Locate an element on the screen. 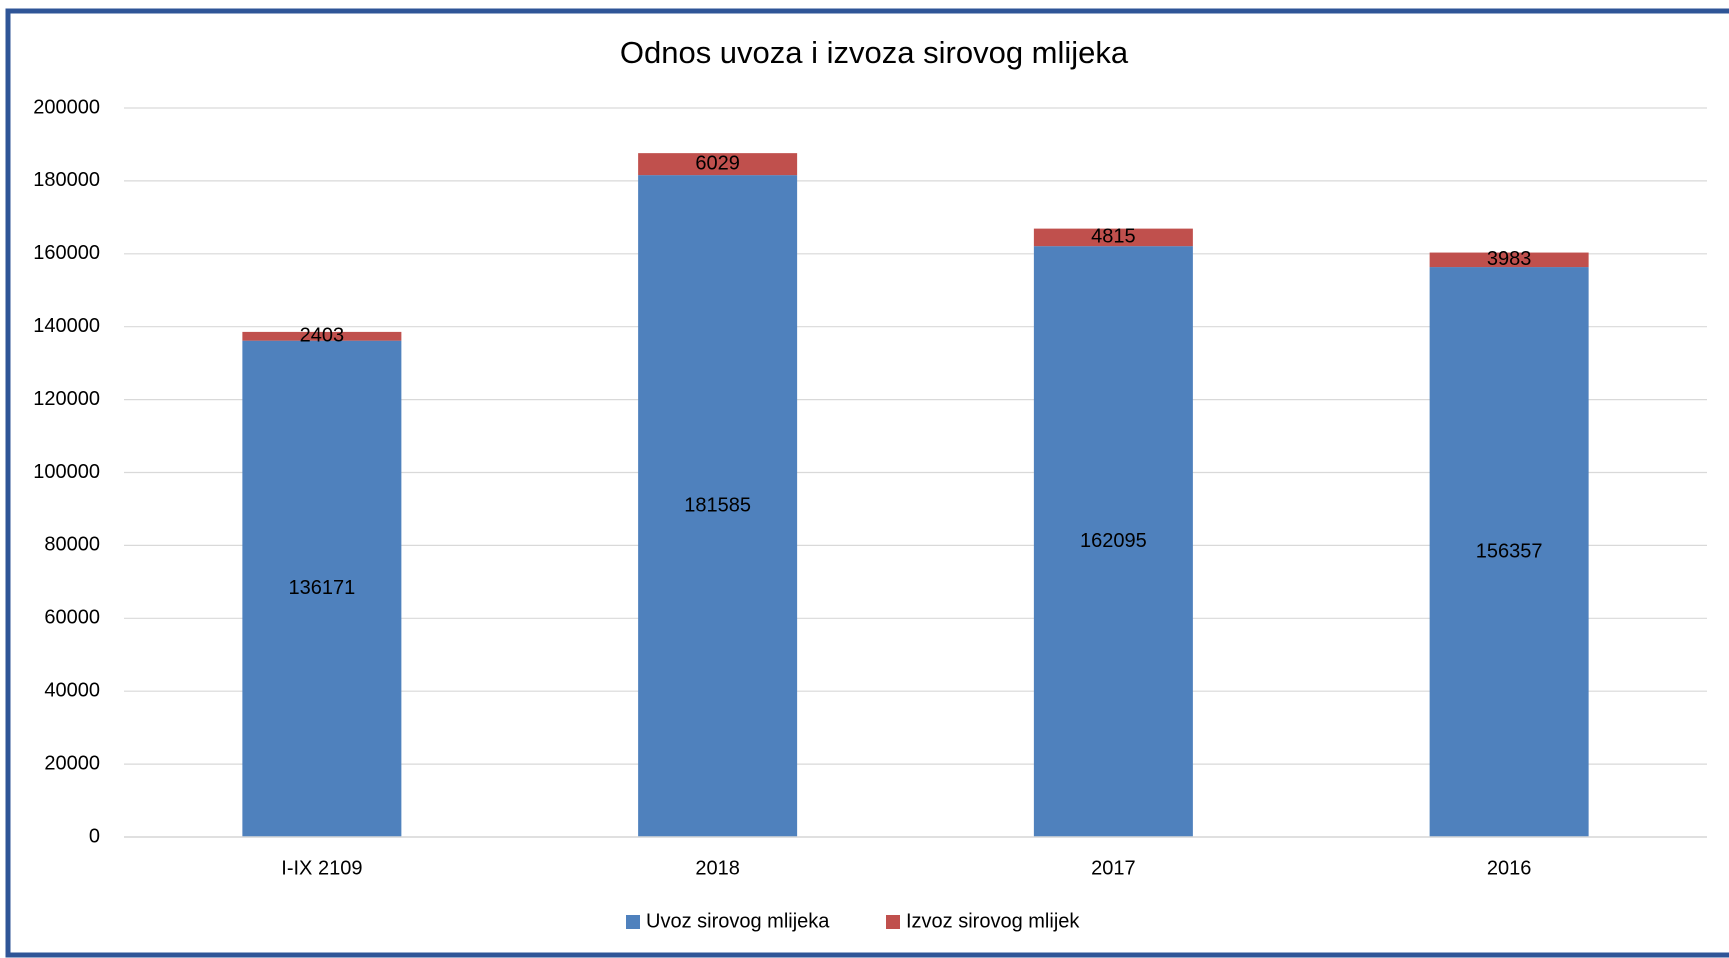 The image size is (1729, 958). x-tick-label: I-IX 2109 is located at coordinates (321, 868).